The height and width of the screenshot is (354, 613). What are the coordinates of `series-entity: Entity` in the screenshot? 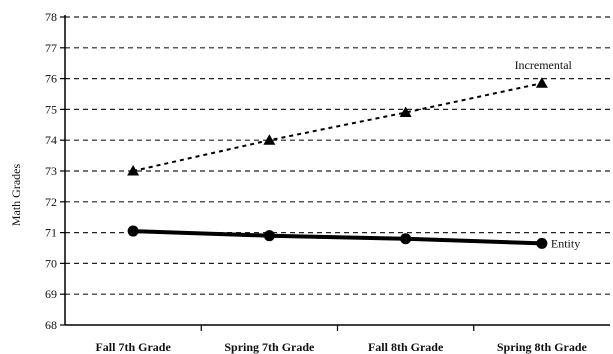 It's located at (353, 237).